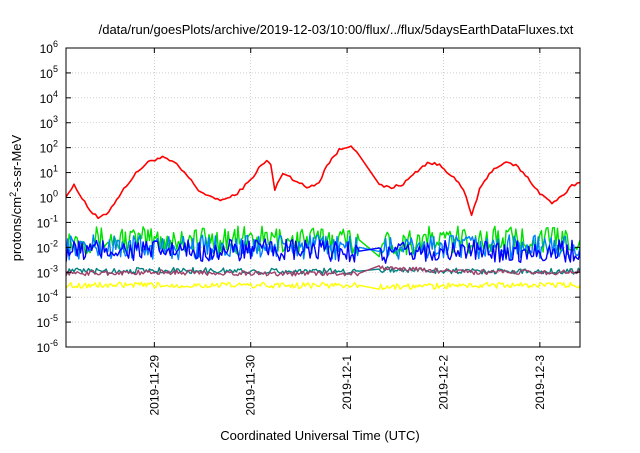 The image size is (640, 453). What do you see at coordinates (47, 346) in the screenshot?
I see `y-tick-label: 10⁻⁶` at bounding box center [47, 346].